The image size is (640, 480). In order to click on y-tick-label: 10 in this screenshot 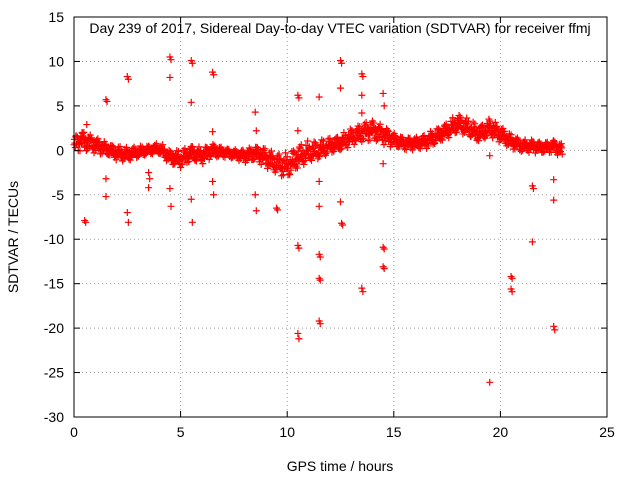, I will do `click(56, 61)`.